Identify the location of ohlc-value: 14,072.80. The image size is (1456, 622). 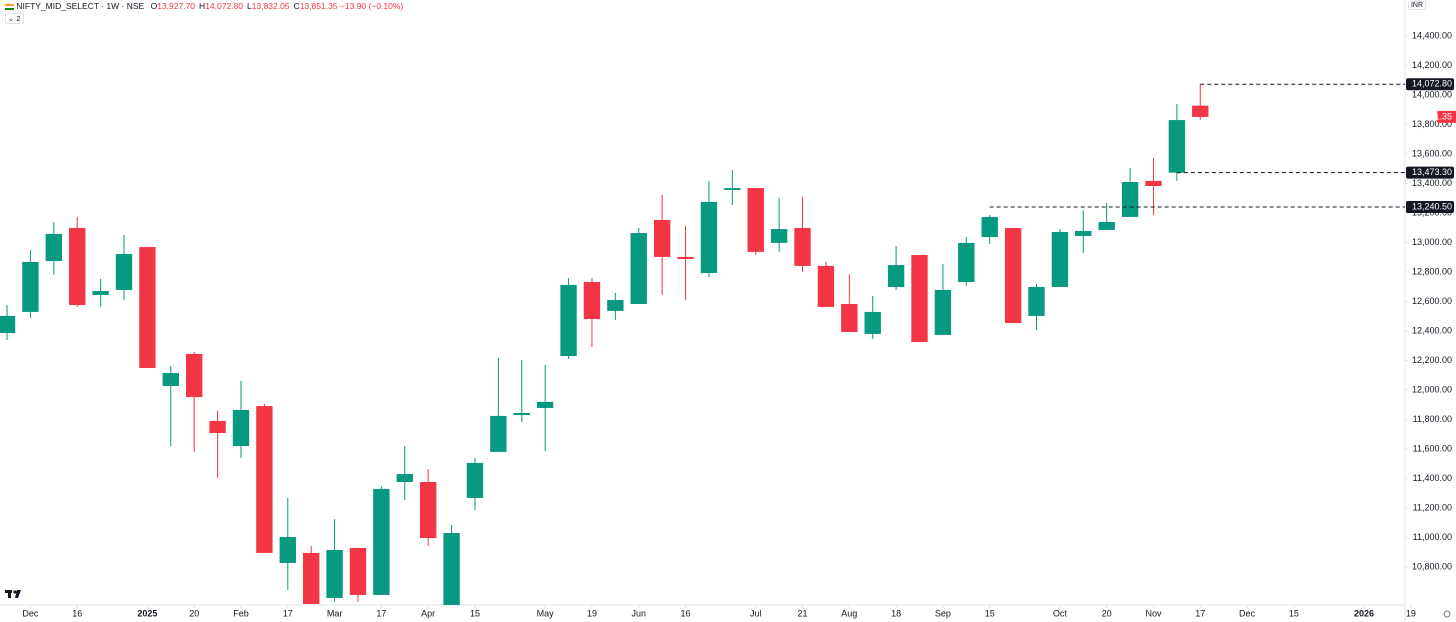
(224, 6).